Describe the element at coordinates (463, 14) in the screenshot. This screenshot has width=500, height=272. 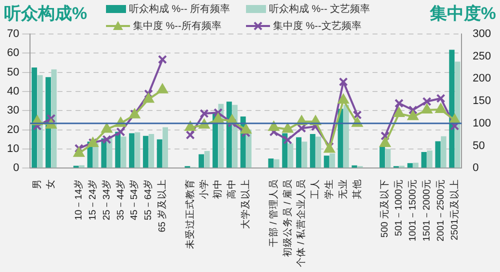
I see `y2-axis-title: 集中度%` at that location.